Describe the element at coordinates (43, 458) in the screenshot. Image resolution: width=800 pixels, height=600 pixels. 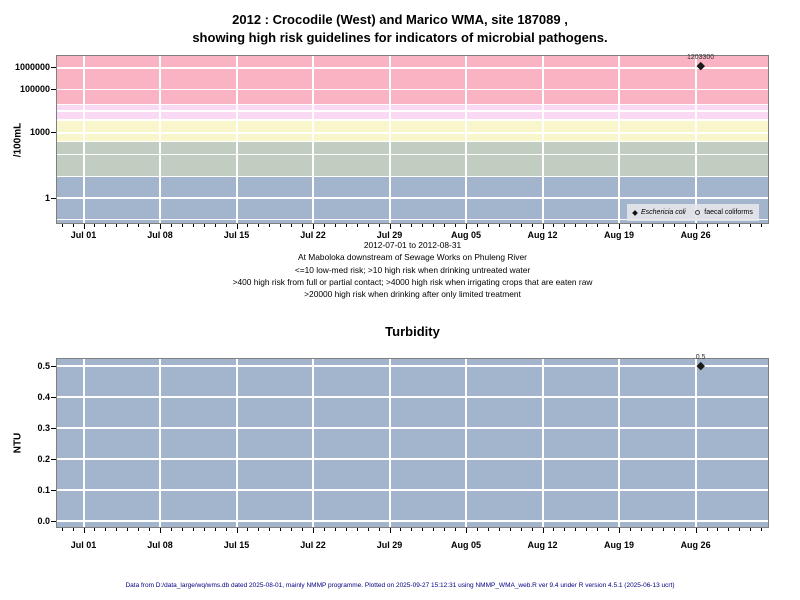
I see `y-tick-label: 0.2` at that location.